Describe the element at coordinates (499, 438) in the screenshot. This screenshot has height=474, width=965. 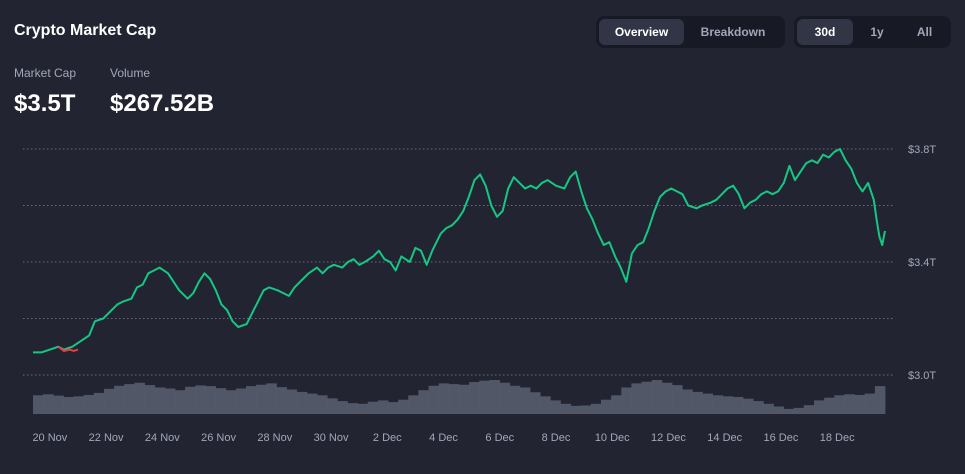
I see `x-tick-label: 6 Dec` at that location.